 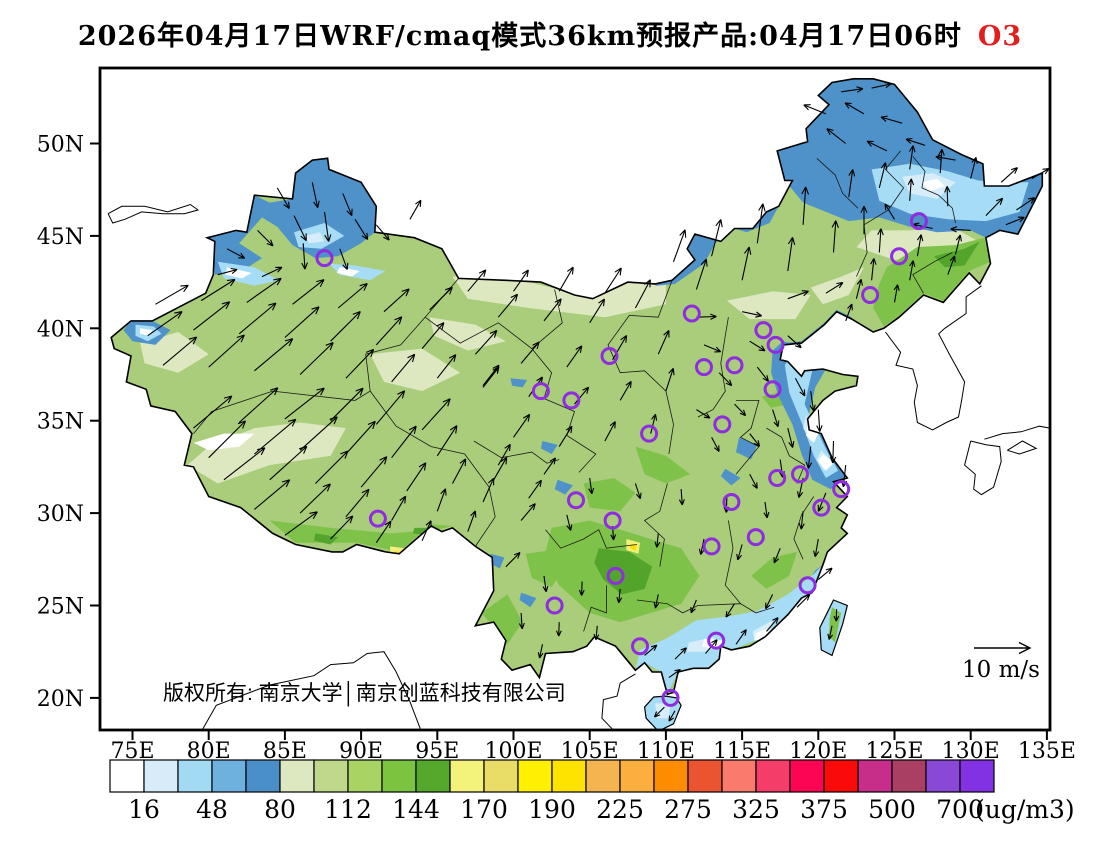 What do you see at coordinates (563, 487) in the screenshot?
I see `region-blue` at bounding box center [563, 487].